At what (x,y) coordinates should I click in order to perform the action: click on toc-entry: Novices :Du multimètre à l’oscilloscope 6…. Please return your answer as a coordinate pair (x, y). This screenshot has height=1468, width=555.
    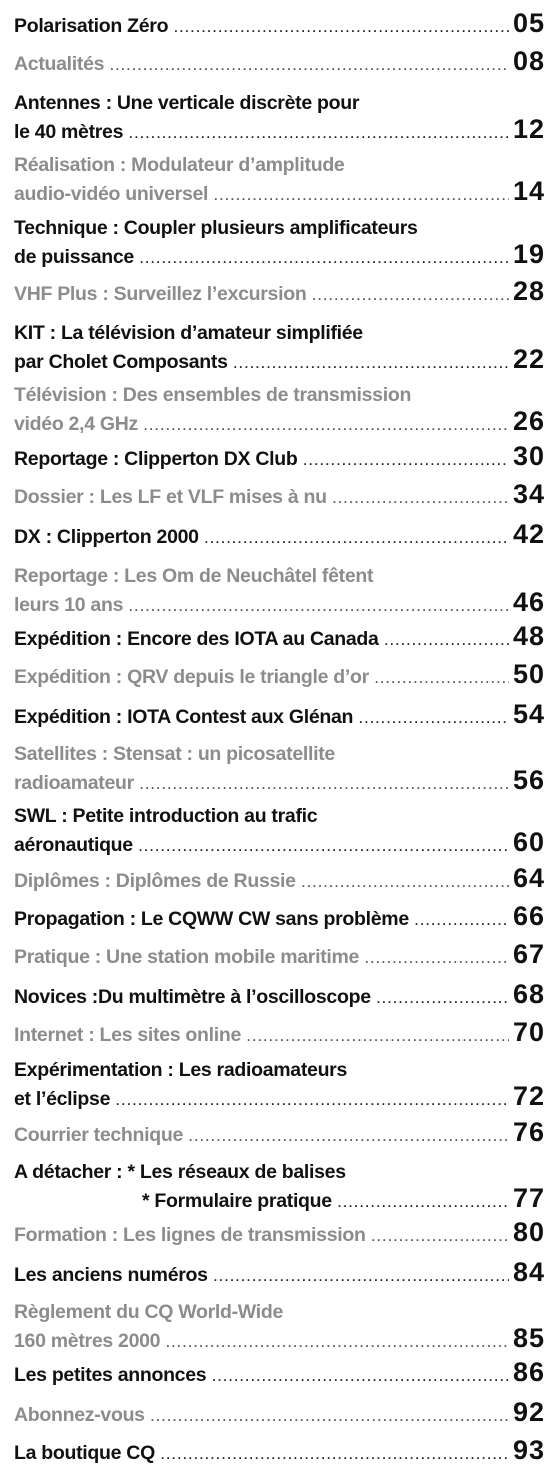
    Looking at the image, I should click on (279, 996).